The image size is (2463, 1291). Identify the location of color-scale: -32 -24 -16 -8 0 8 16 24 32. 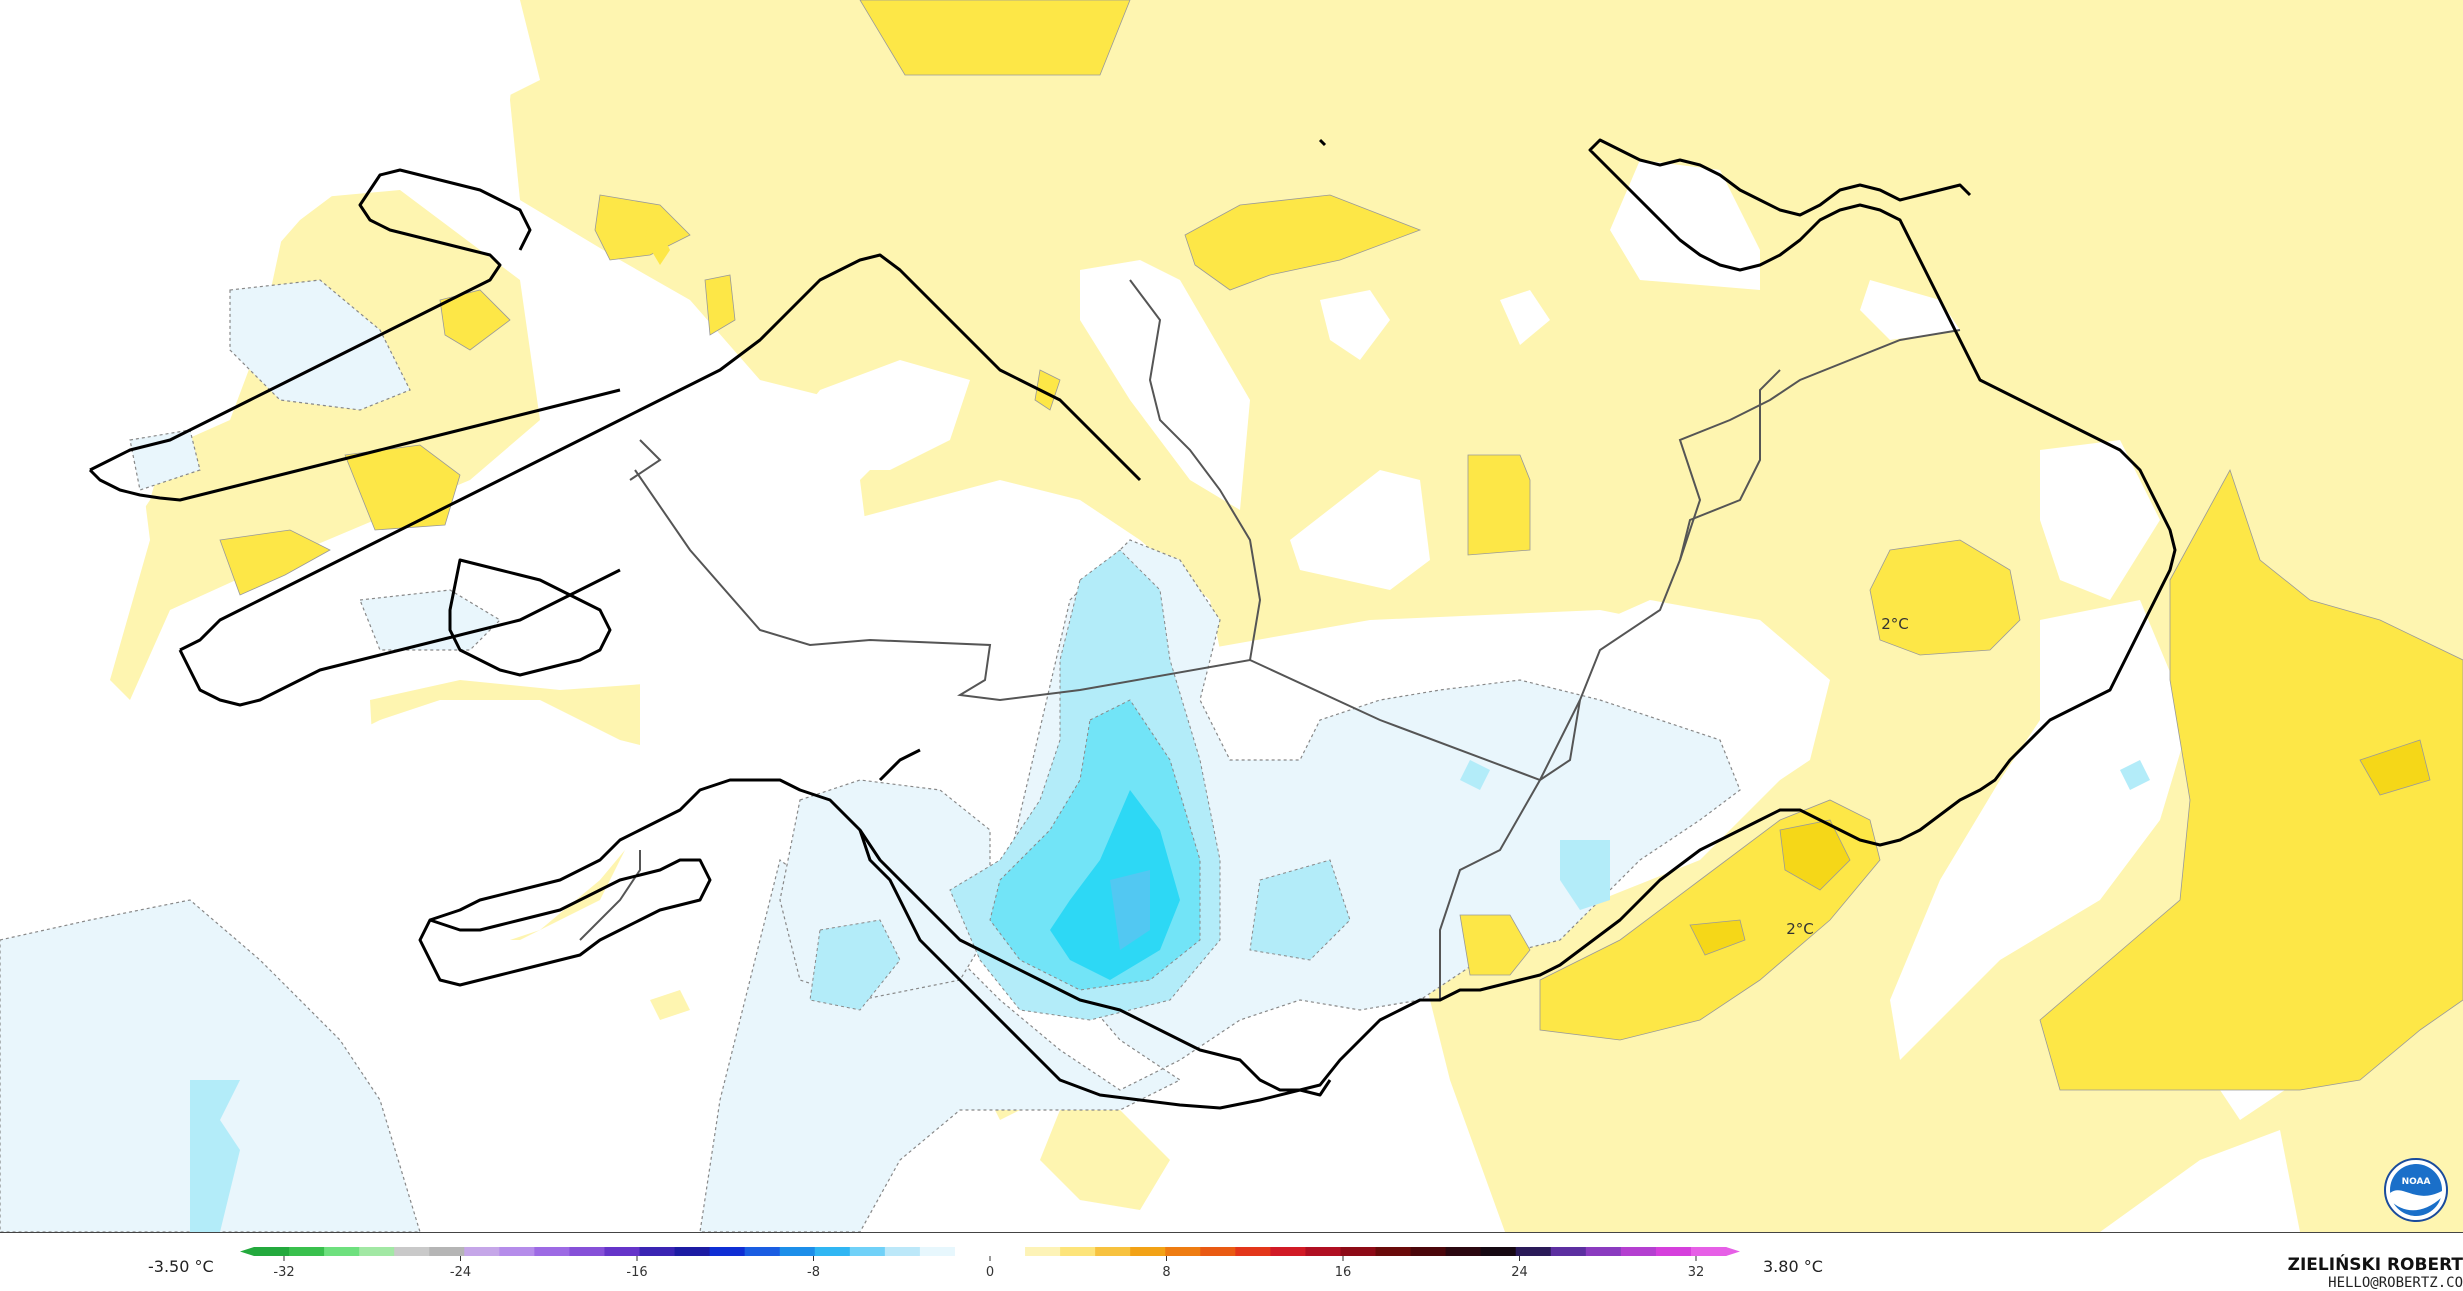
(990, 1263).